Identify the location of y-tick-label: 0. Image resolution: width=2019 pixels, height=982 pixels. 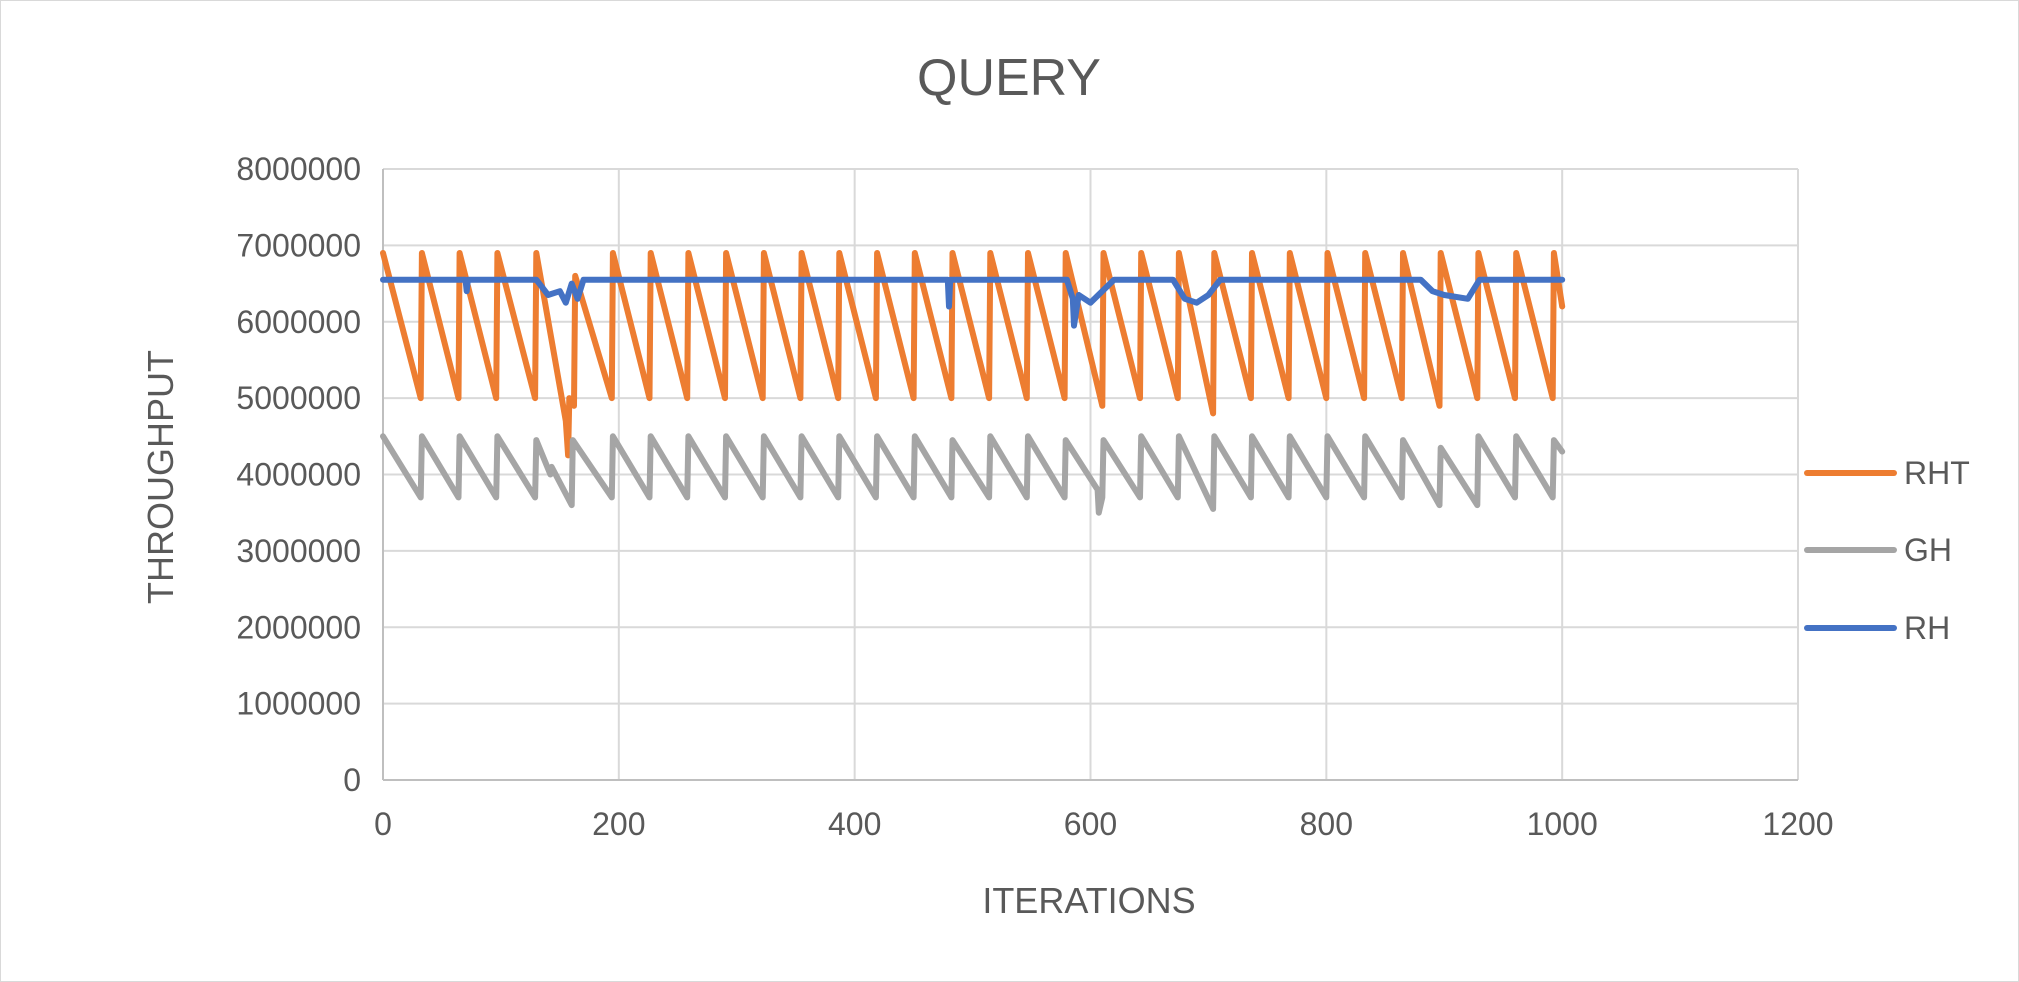
(352, 780).